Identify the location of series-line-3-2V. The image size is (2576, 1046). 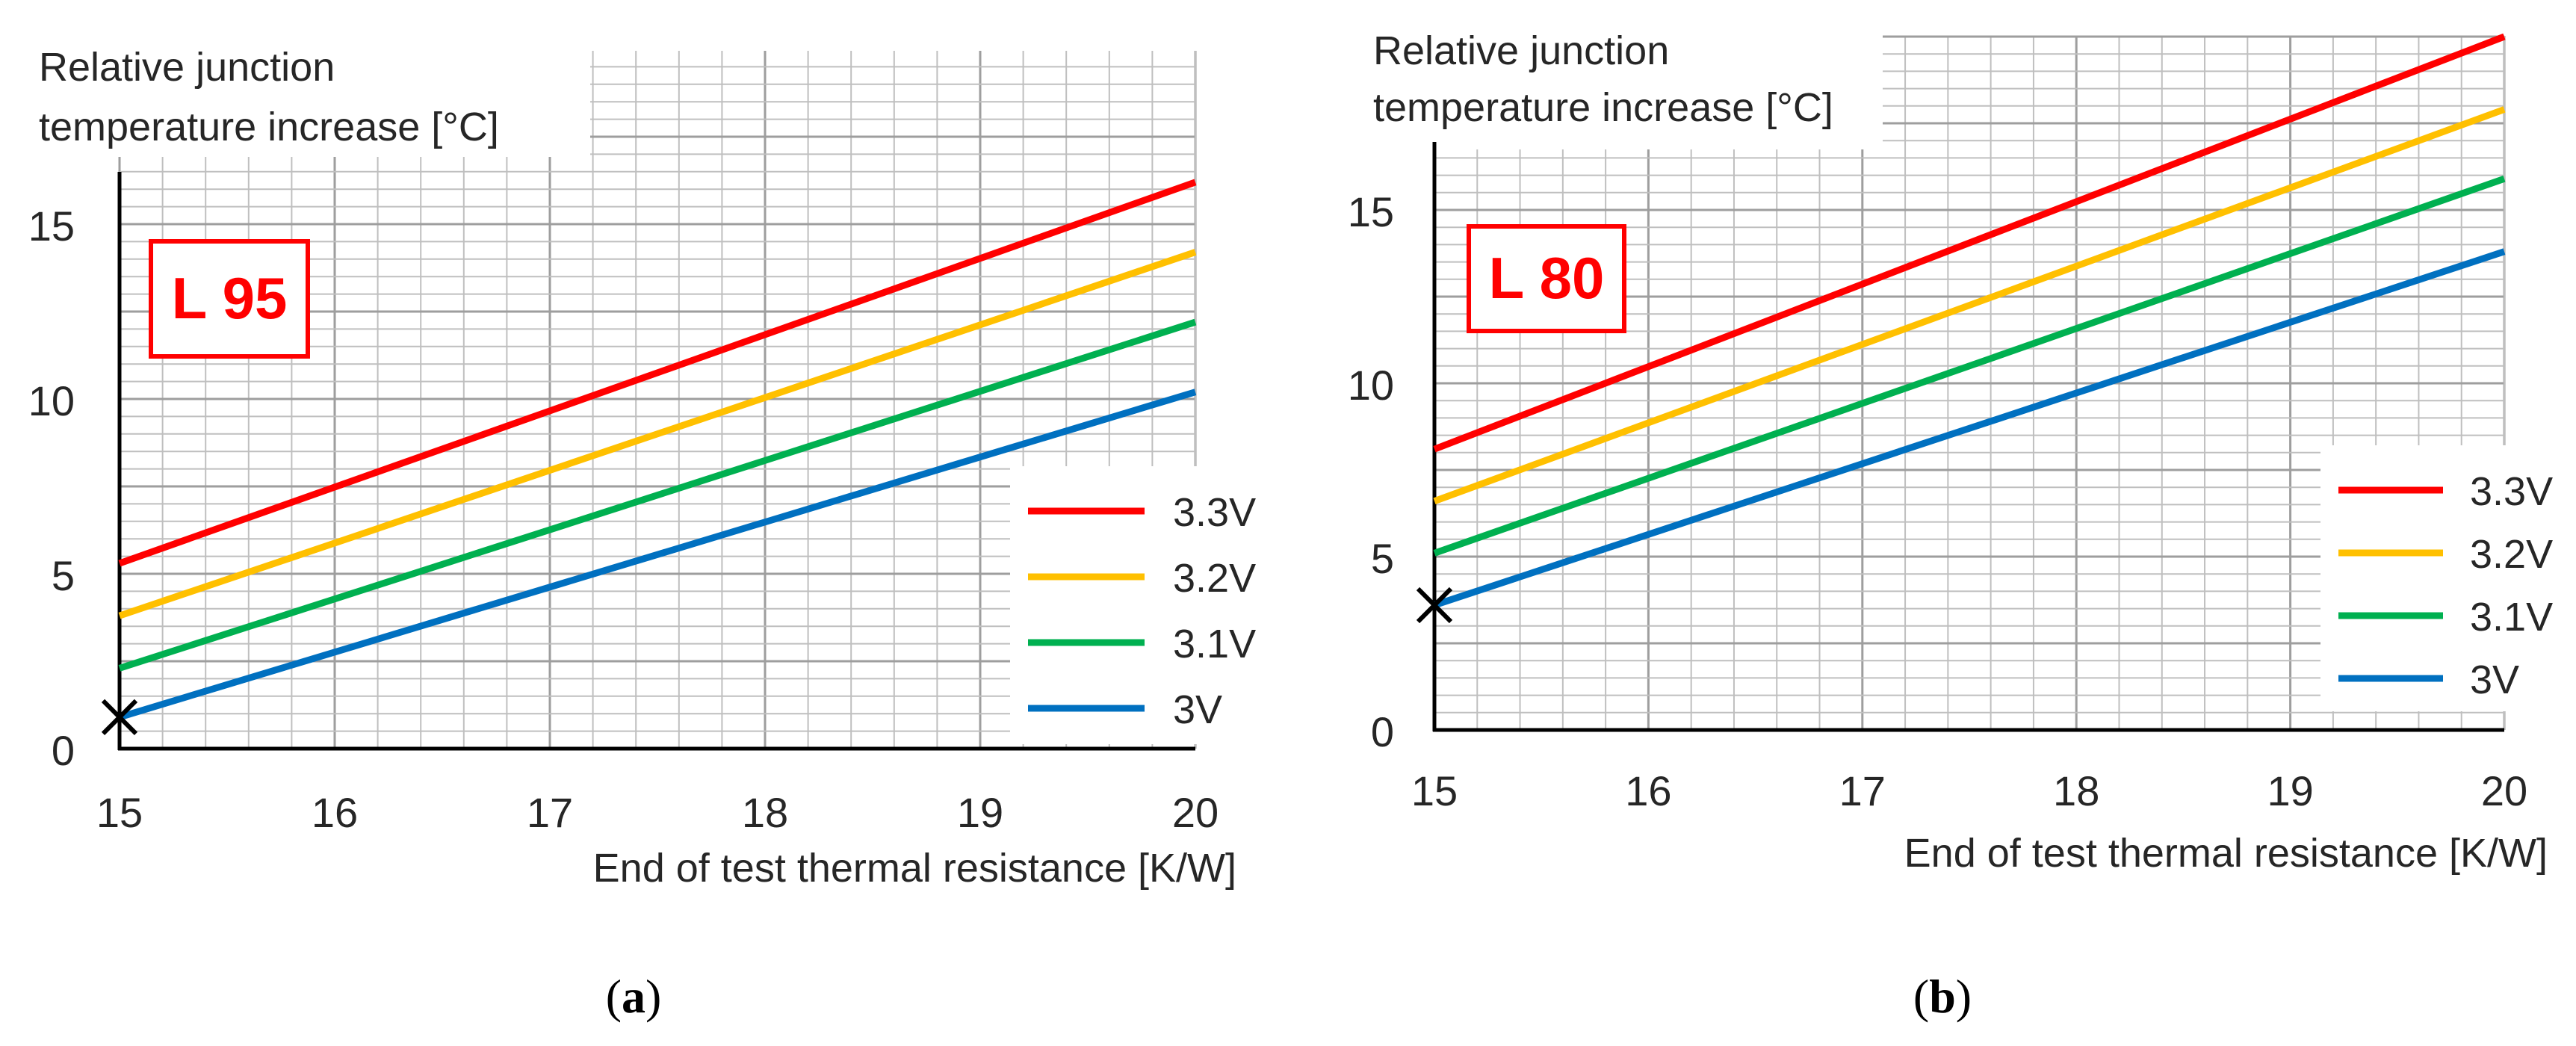
(657, 434).